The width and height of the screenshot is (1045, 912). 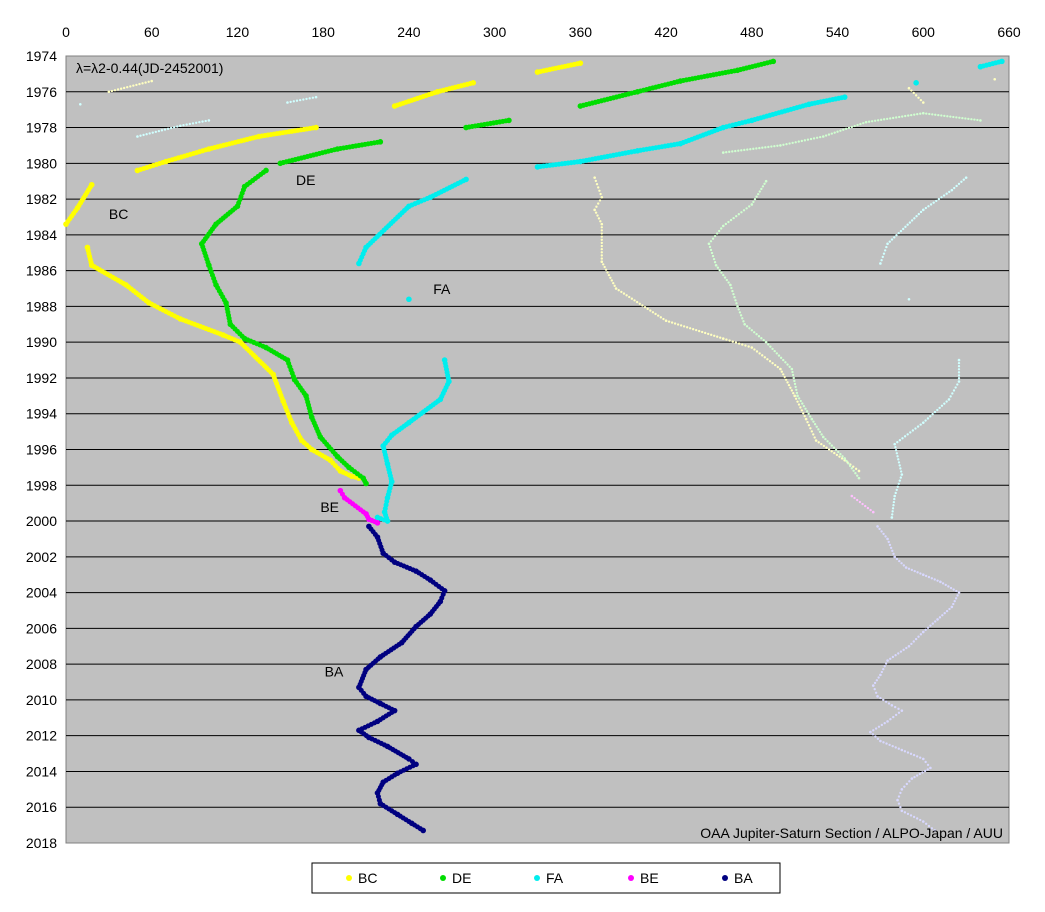 What do you see at coordinates (752, 32) in the screenshot?
I see `x-tick-label: 480` at bounding box center [752, 32].